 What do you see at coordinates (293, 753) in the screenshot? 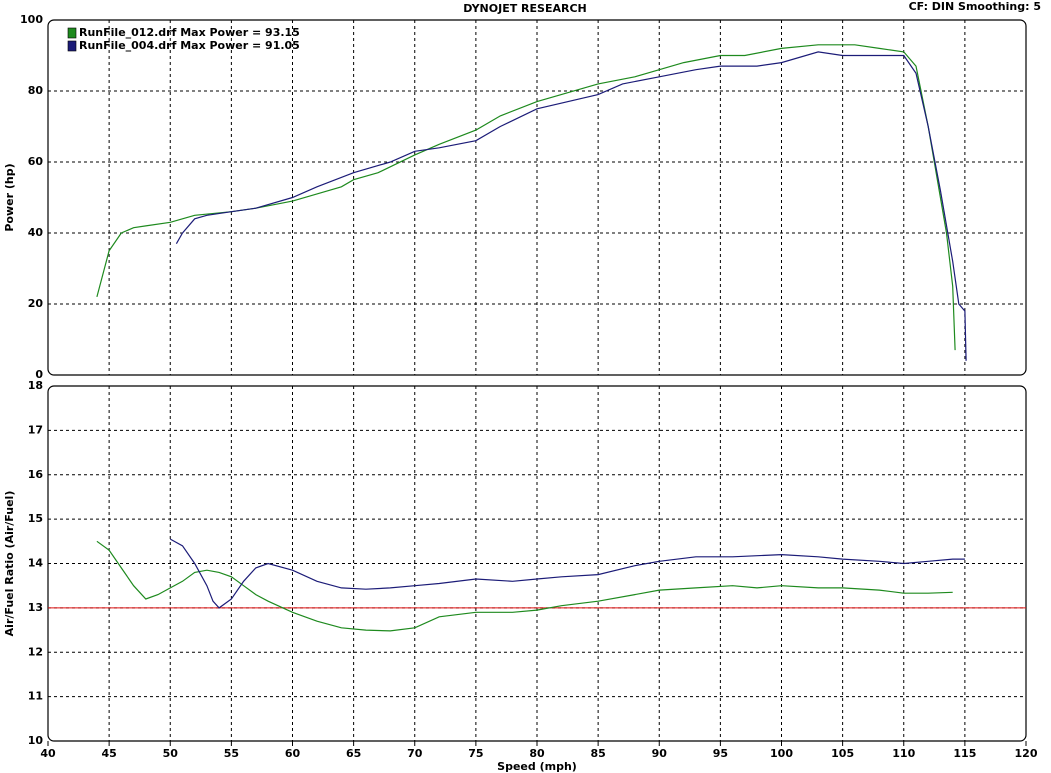
I see `x-tick-label: 60` at bounding box center [293, 753].